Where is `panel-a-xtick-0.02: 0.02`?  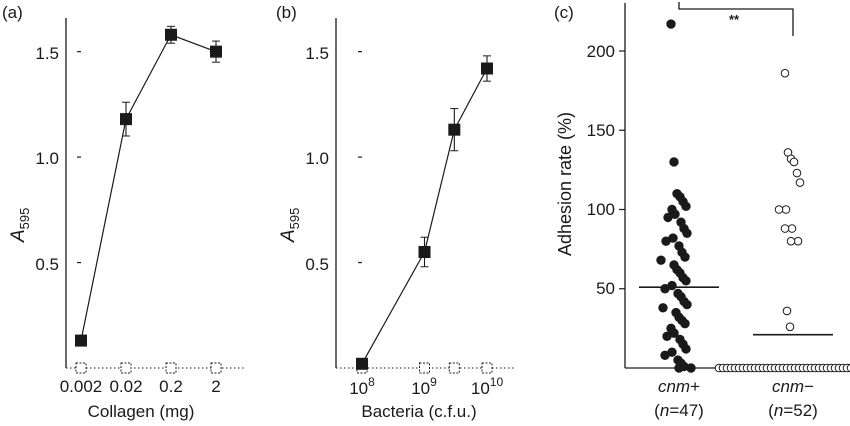
panel-a-xtick-0.02: 0.02 is located at coordinates (125, 386).